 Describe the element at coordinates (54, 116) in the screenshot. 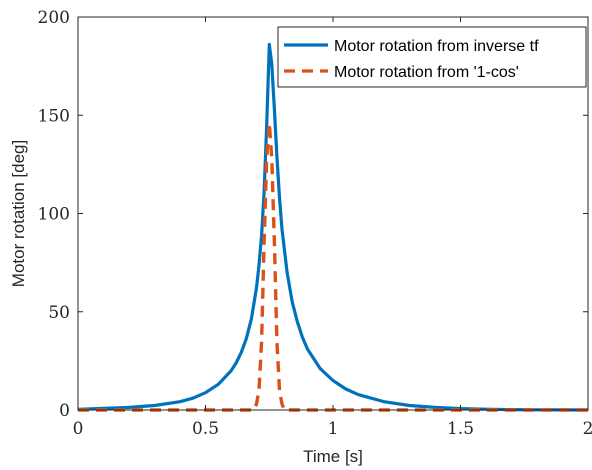

I see `y-tick-label: 150` at that location.